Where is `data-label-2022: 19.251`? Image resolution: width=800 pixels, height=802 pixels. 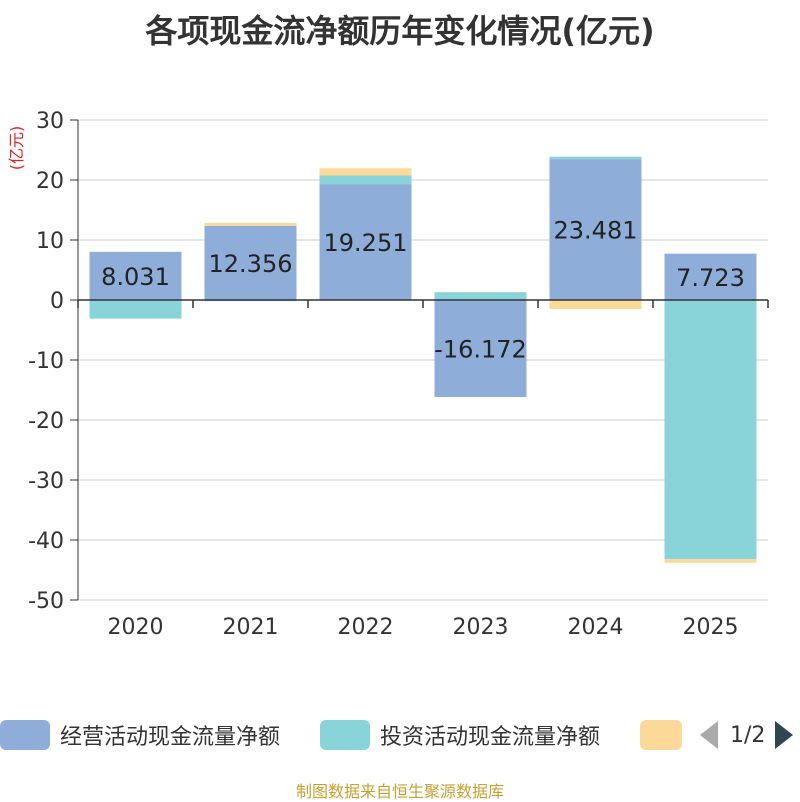
data-label-2022: 19.251 is located at coordinates (366, 243).